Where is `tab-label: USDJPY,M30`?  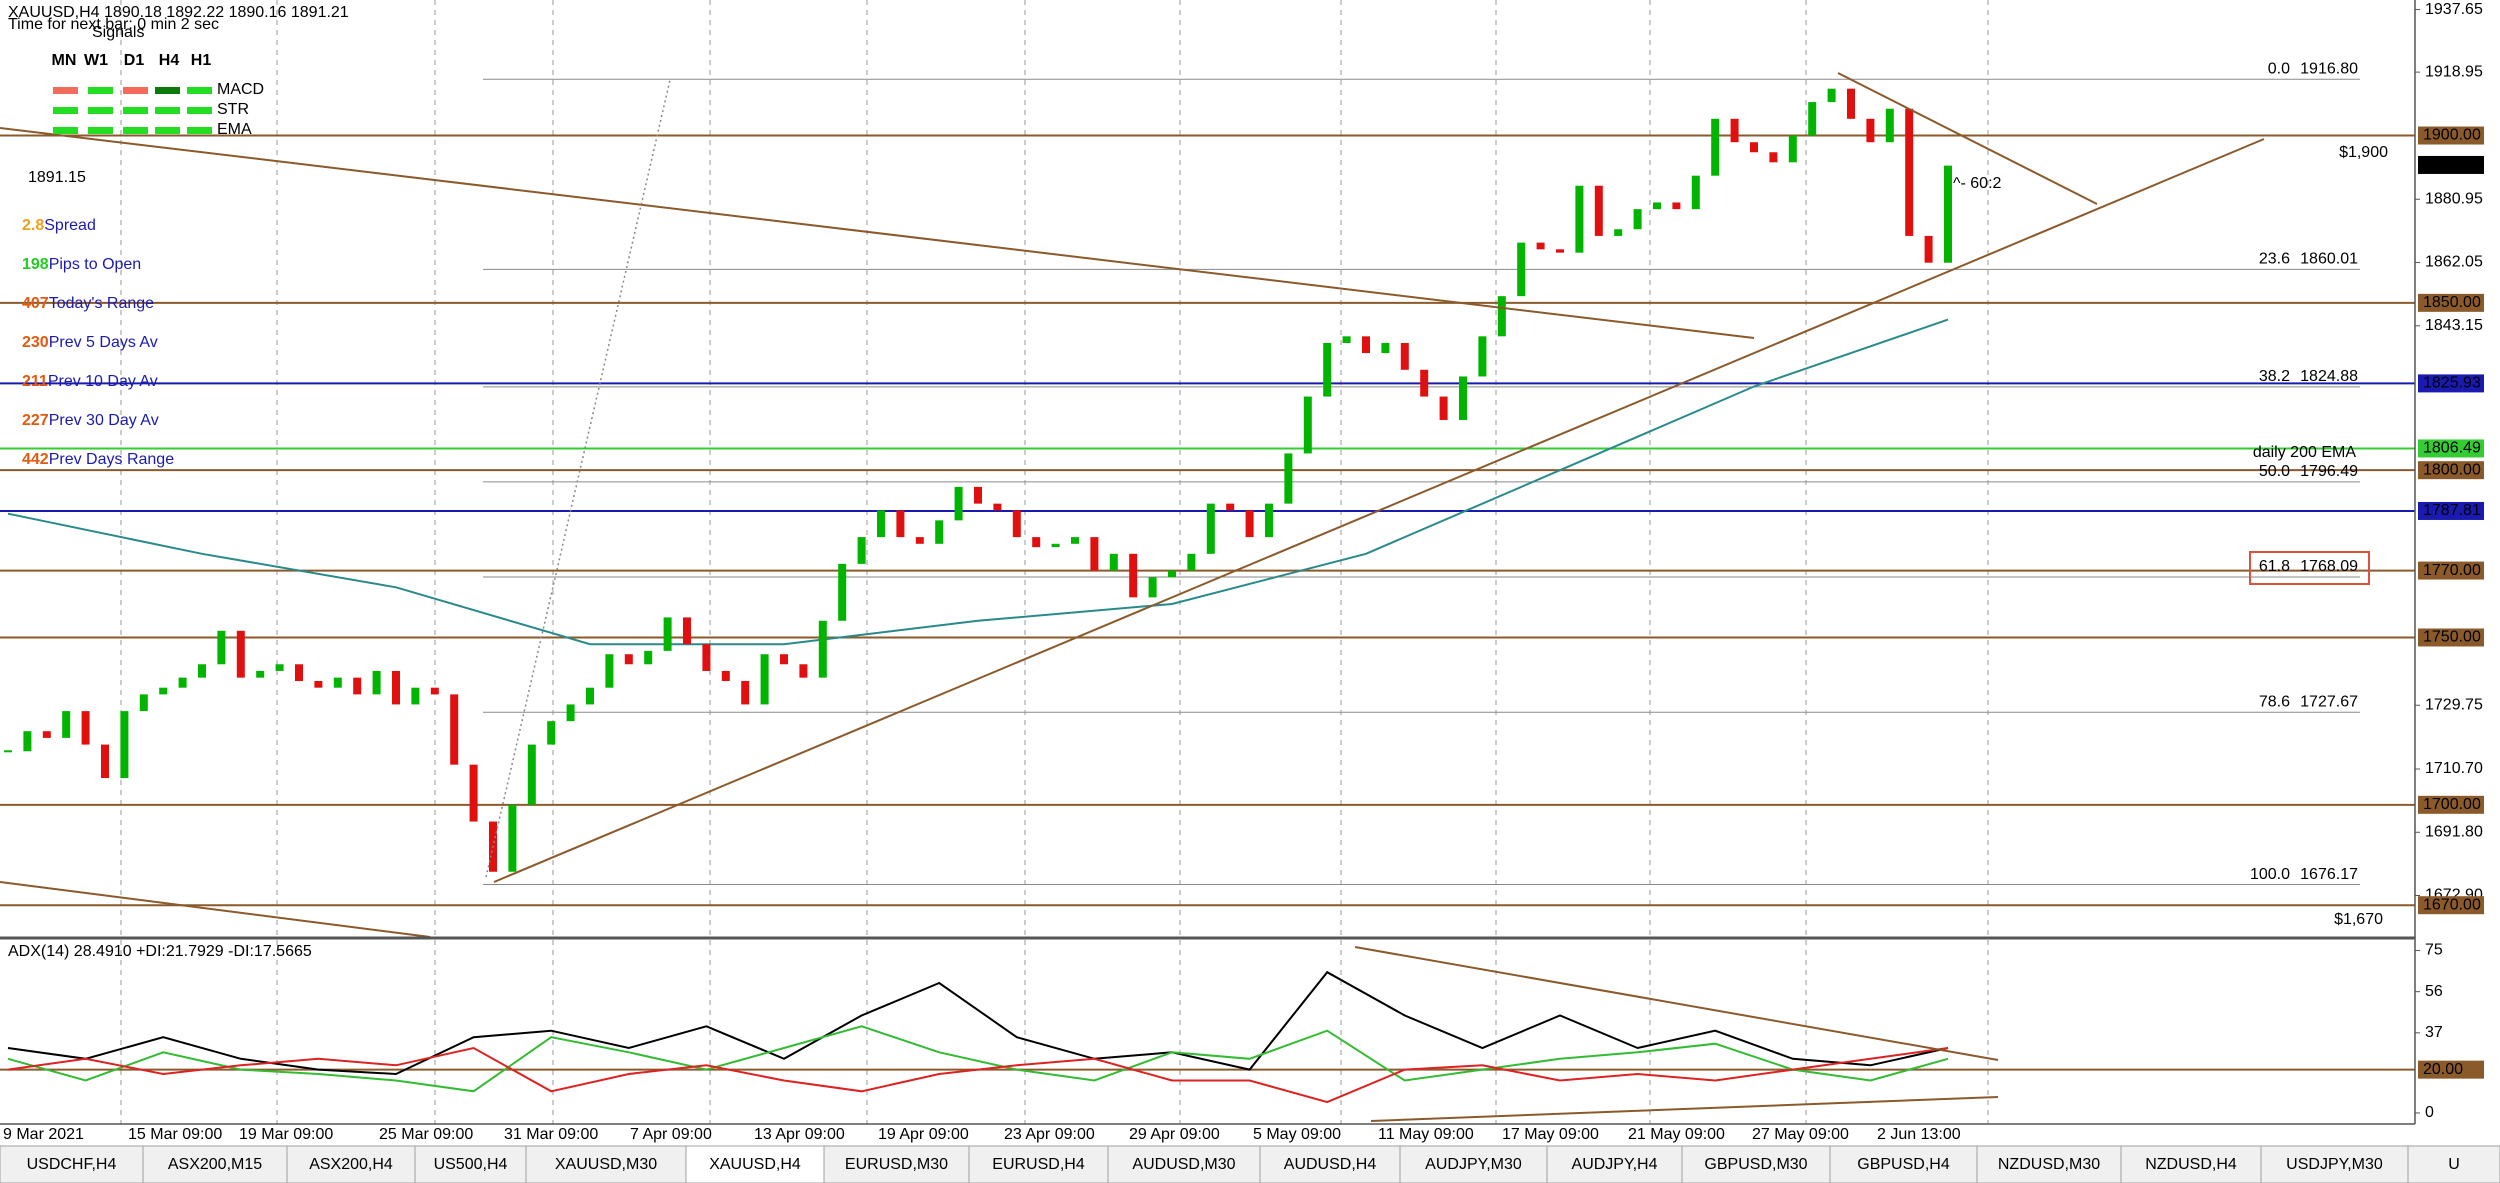 tab-label: USDJPY,M30 is located at coordinates (2334, 1164).